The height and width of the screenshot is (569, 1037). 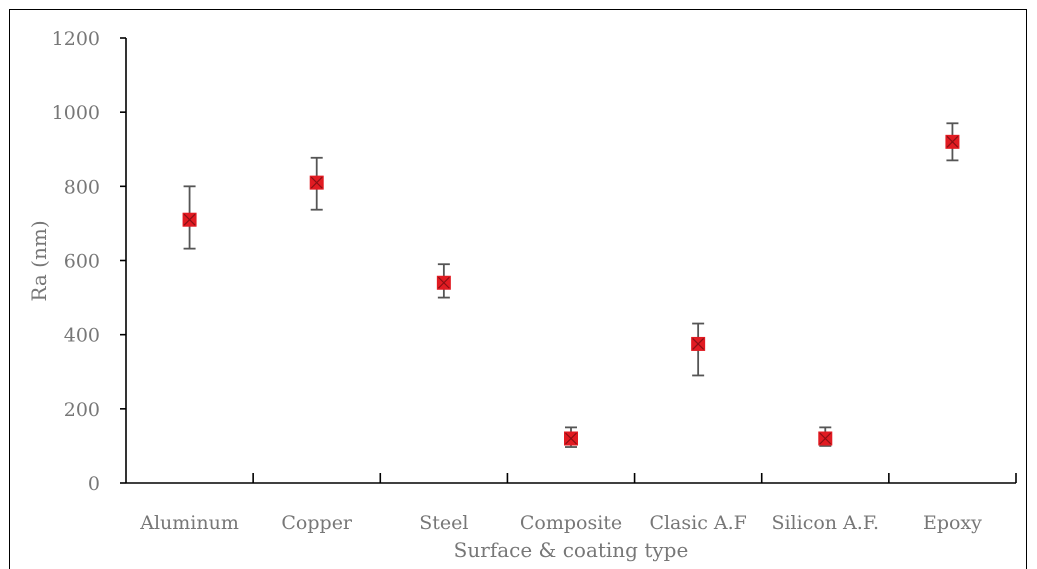 I want to click on x-tick-label: Silicon A.F., so click(x=825, y=523).